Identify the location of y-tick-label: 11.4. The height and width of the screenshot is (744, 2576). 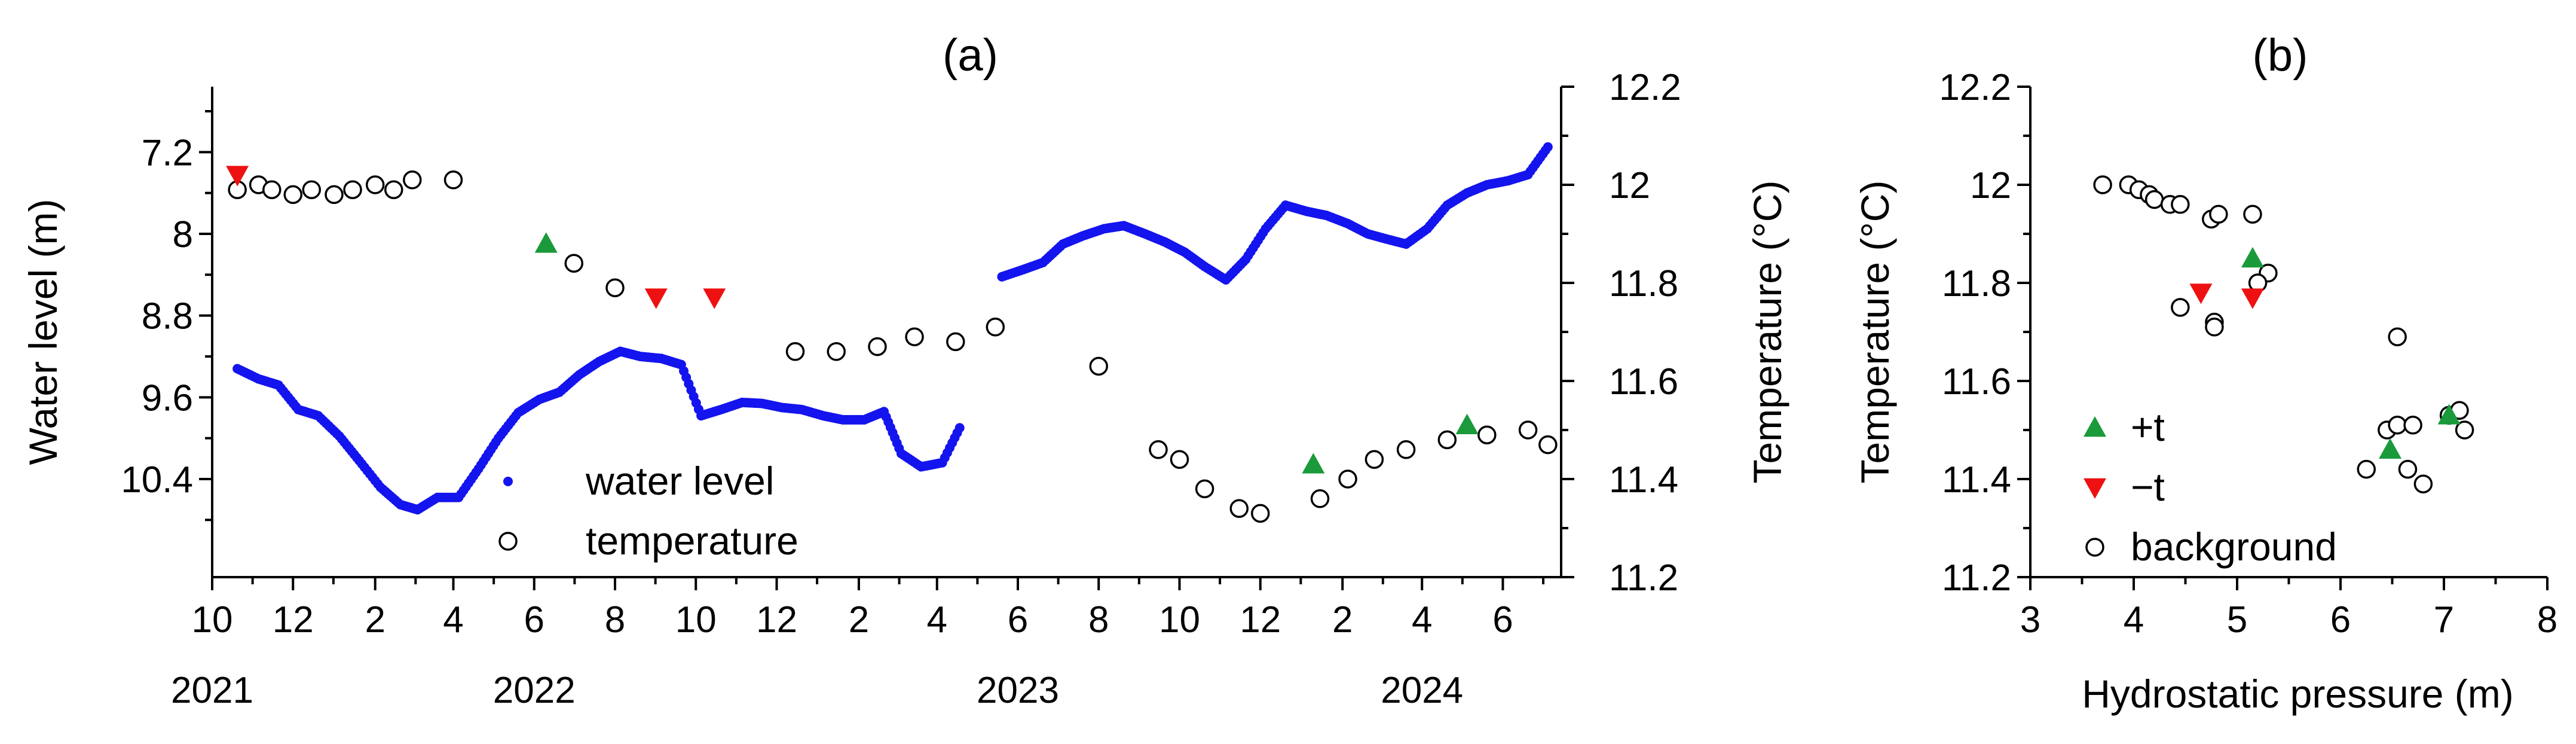
(1976, 480).